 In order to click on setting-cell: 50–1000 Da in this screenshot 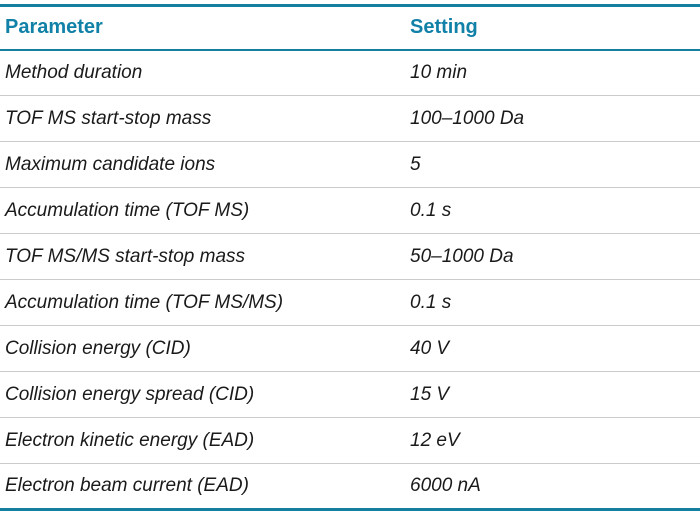, I will do `click(462, 256)`.